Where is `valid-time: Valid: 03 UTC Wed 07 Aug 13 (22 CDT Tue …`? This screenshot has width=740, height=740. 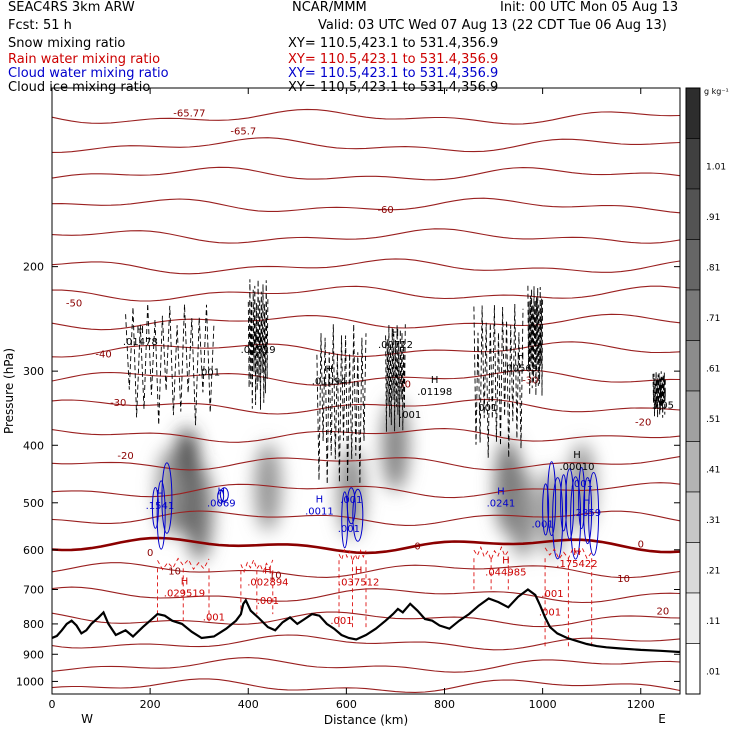 valid-time: Valid: 03 UTC Wed 07 Aug 13 (22 CDT Tue … is located at coordinates (492, 25).